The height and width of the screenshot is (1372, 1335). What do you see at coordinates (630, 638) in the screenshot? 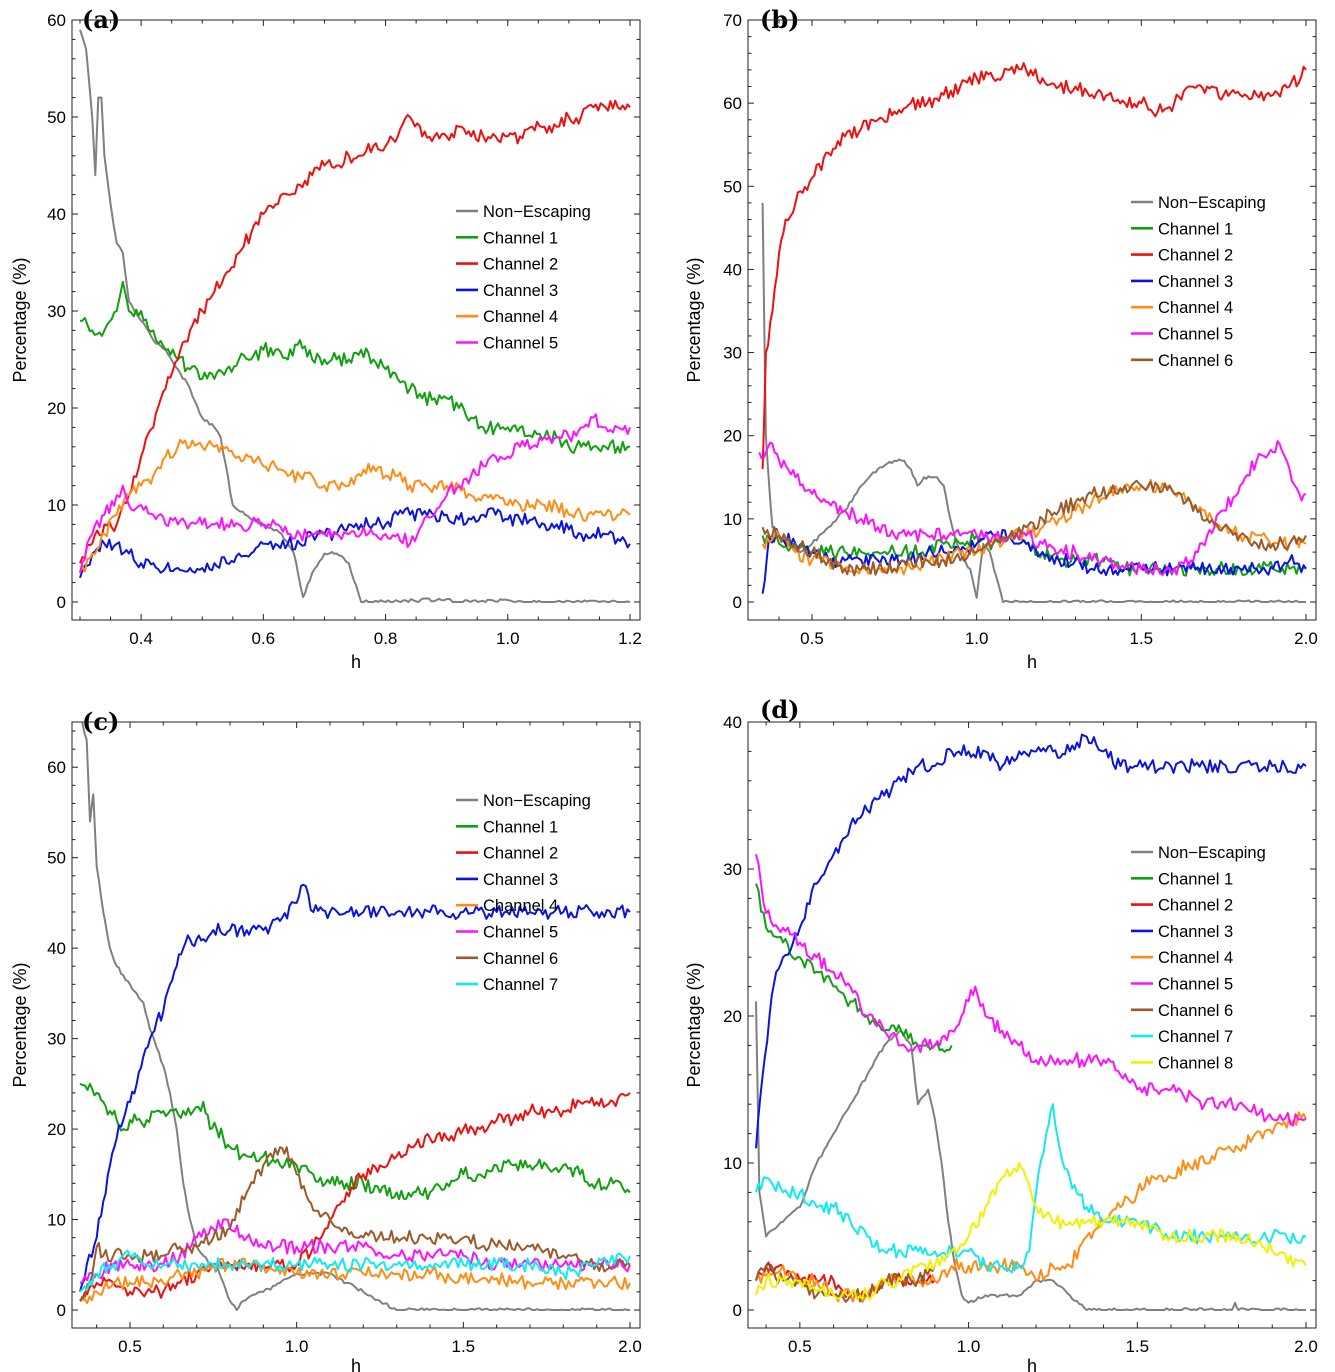
I see `x-tick-label: 1.2` at bounding box center [630, 638].